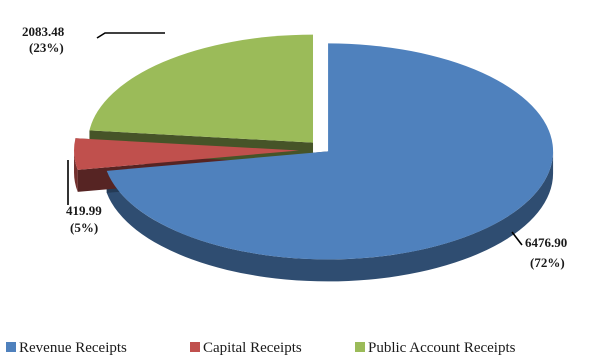 This screenshot has width=603, height=363. What do you see at coordinates (546, 242) in the screenshot?
I see `label-value-revenue: 6476.90` at bounding box center [546, 242].